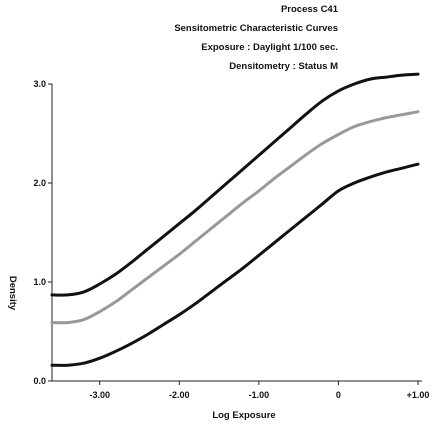 The image size is (435, 432). I want to click on x-tick-label: 0, so click(338, 395).